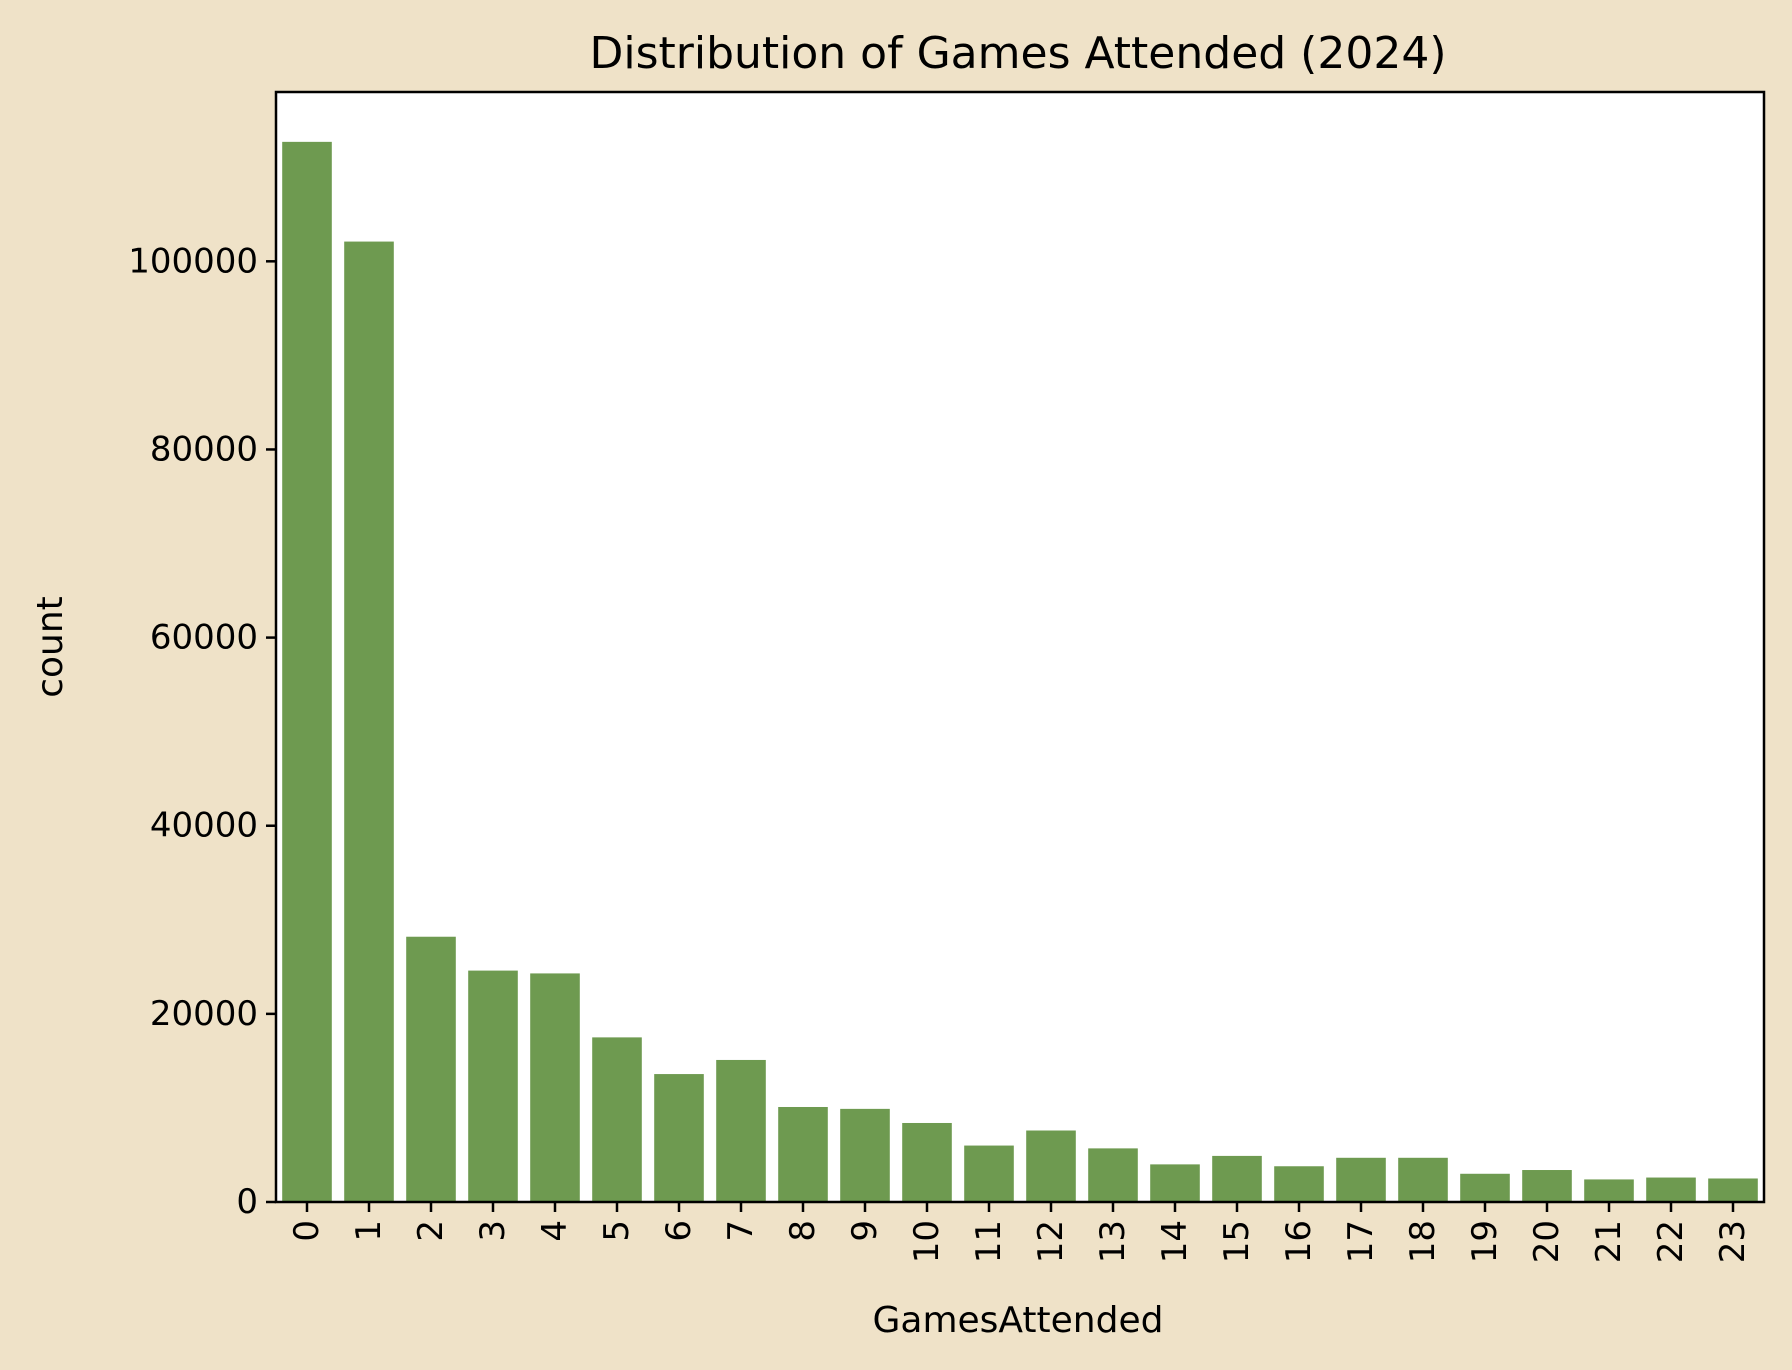 Image resolution: width=1792 pixels, height=1370 pixels. Describe the element at coordinates (204, 826) in the screenshot. I see `y-tick-label: 40000` at that location.